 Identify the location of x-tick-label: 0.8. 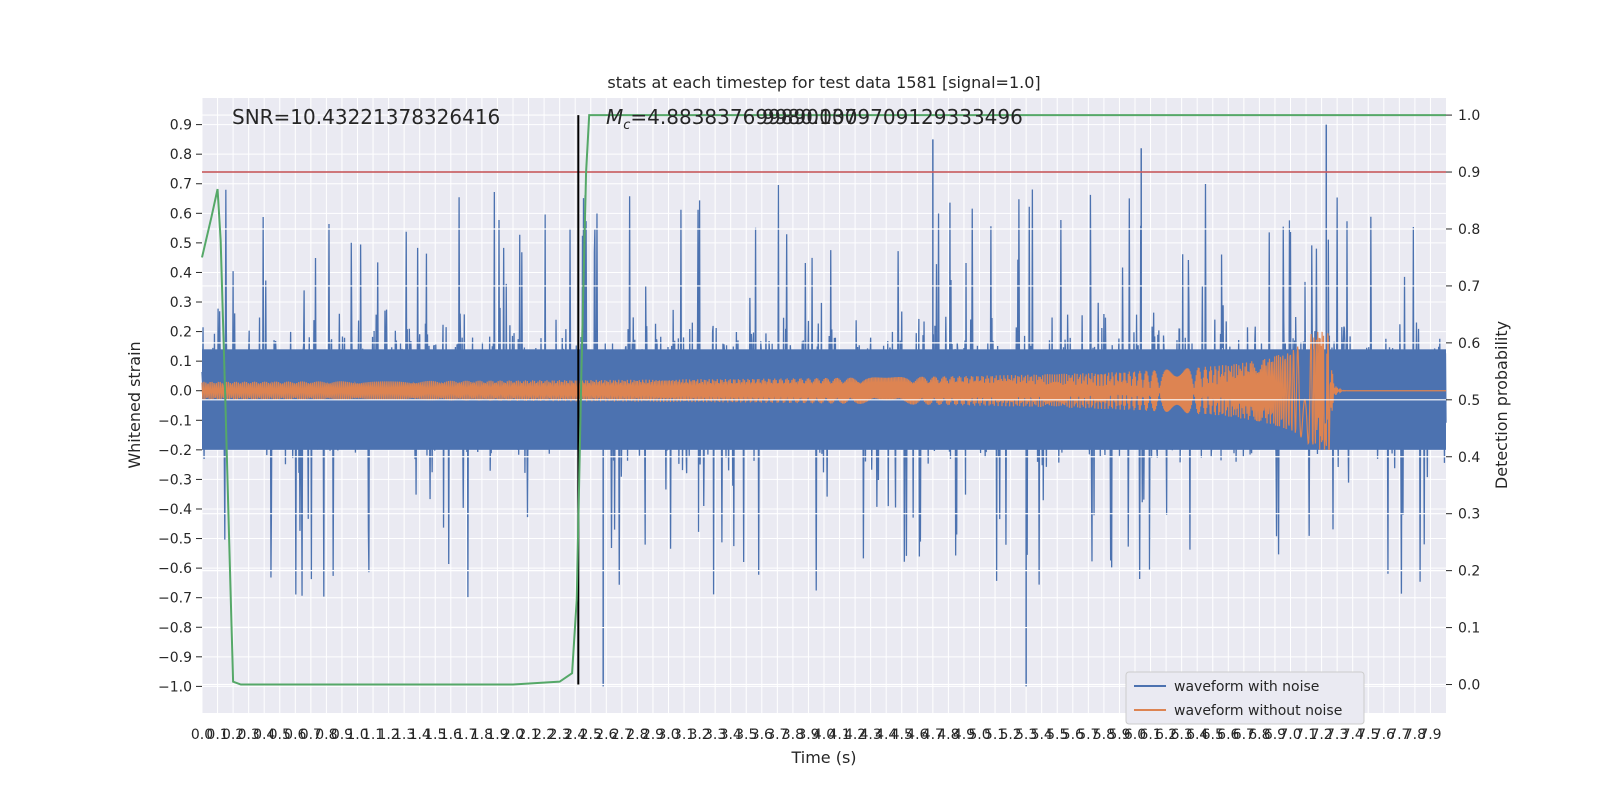
(326, 735).